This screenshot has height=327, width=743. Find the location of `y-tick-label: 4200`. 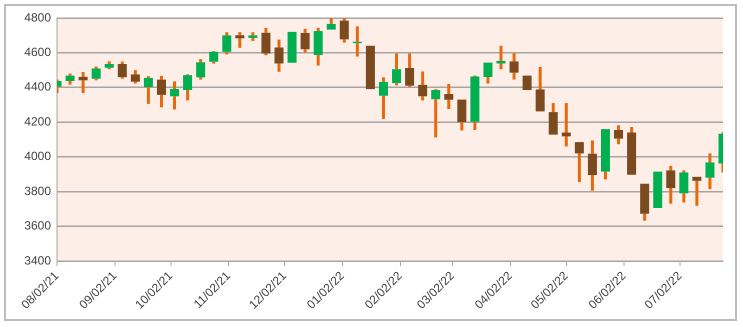

y-tick-label: 4200 is located at coordinates (38, 121).